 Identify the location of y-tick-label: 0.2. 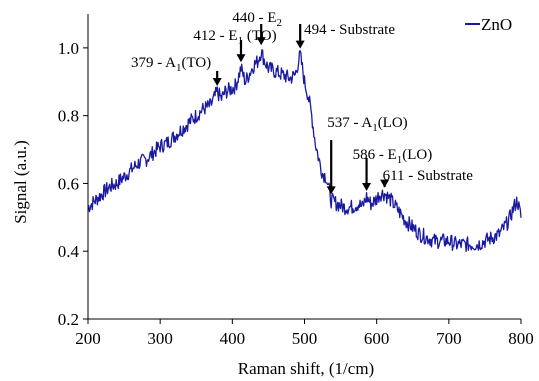
(68, 319).